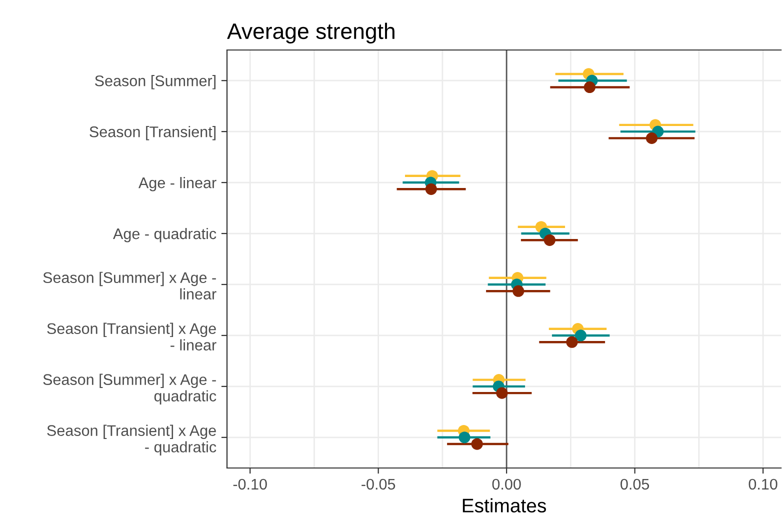  Describe the element at coordinates (164, 235) in the screenshot. I see `y-tick-label: Age - quadratic` at that location.